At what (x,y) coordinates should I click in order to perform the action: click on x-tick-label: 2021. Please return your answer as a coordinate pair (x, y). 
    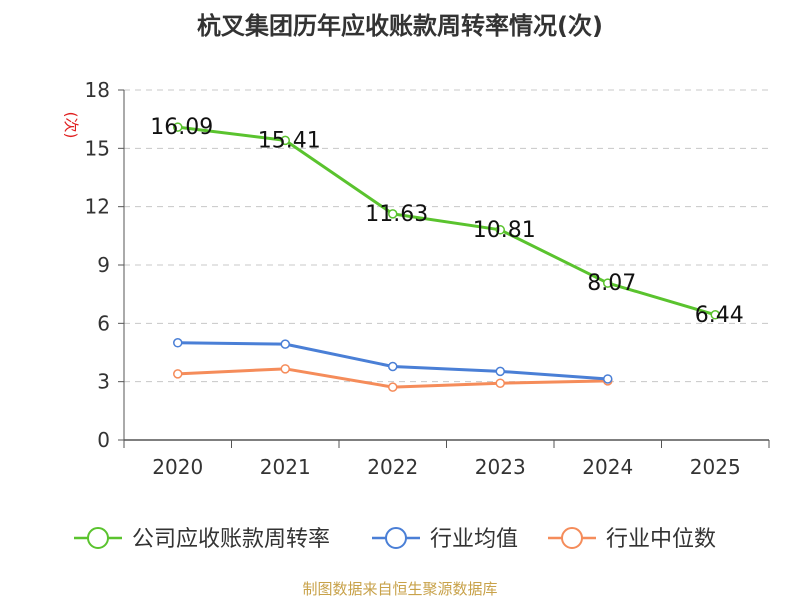
    Looking at the image, I should click on (285, 467).